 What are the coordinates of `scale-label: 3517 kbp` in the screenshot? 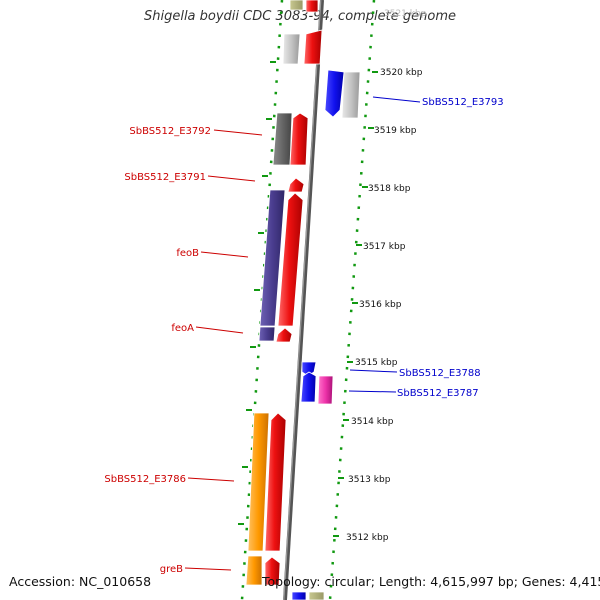 It's located at (384, 247).